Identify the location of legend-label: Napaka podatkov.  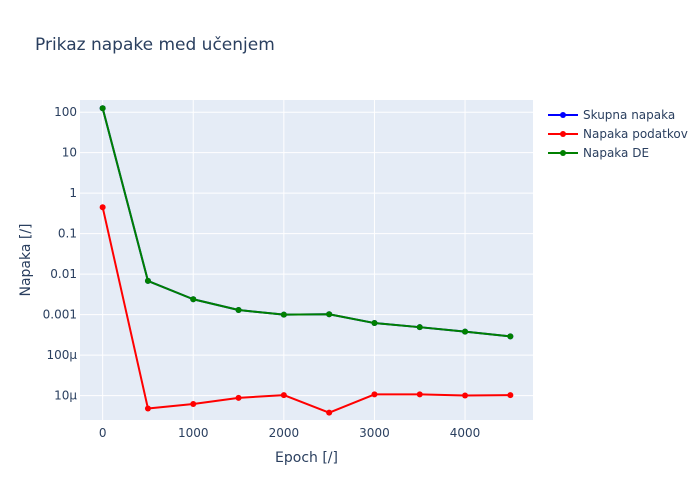
(635, 134).